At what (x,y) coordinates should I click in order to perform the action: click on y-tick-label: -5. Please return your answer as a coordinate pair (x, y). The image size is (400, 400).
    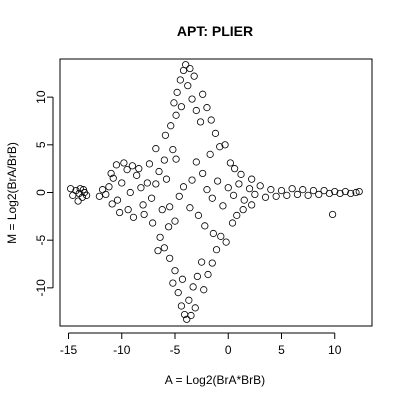
    Looking at the image, I should click on (41, 240).